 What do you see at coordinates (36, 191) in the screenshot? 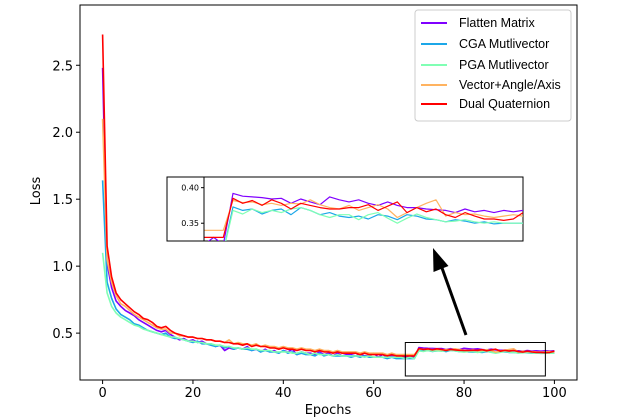
I see `y-axis-label: Loss` at bounding box center [36, 191].